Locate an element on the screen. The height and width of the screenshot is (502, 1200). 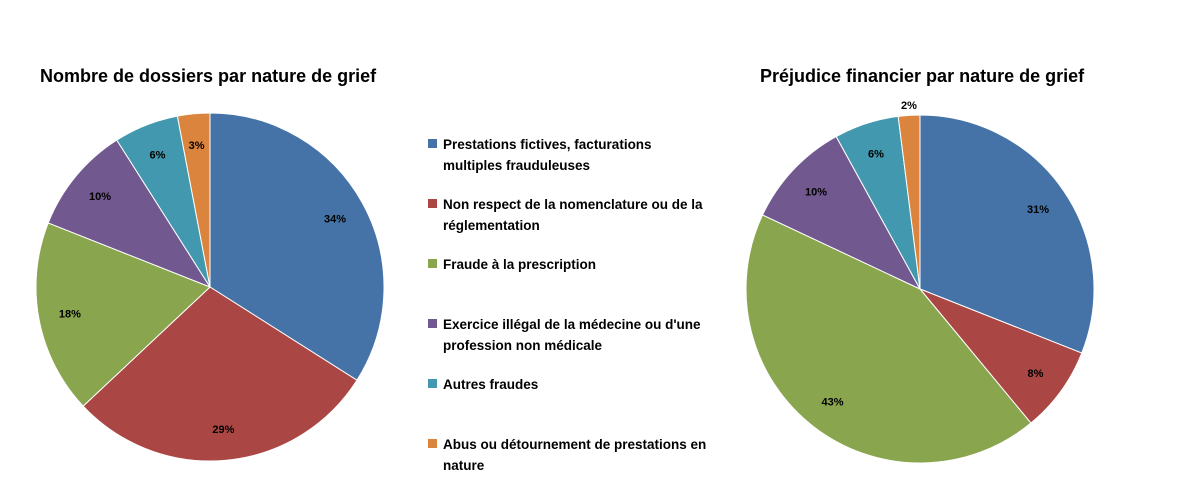
slice-label: 2% is located at coordinates (909, 106).